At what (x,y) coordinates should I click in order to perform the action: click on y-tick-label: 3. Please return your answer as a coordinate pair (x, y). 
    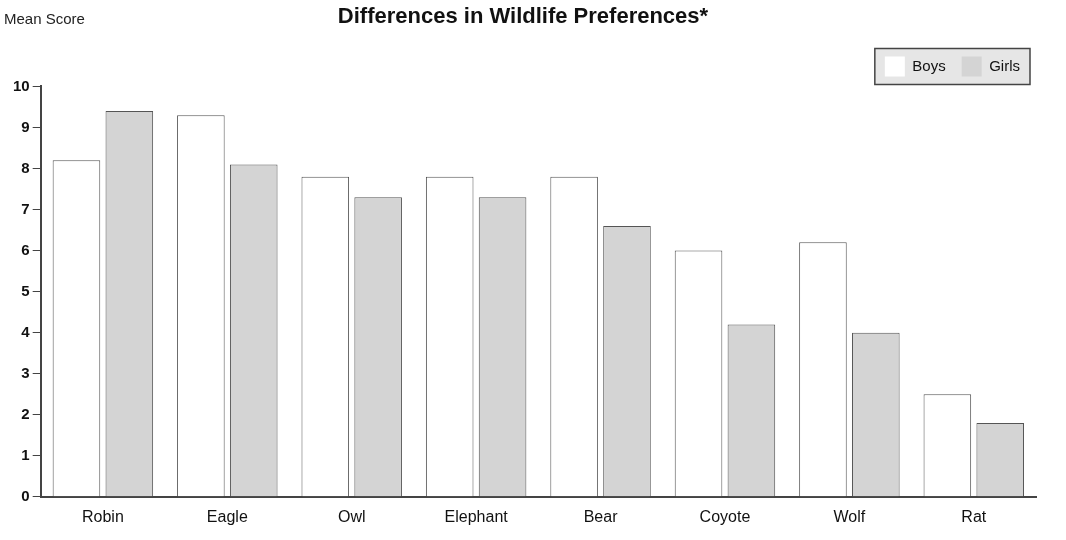
    Looking at the image, I should click on (25, 372).